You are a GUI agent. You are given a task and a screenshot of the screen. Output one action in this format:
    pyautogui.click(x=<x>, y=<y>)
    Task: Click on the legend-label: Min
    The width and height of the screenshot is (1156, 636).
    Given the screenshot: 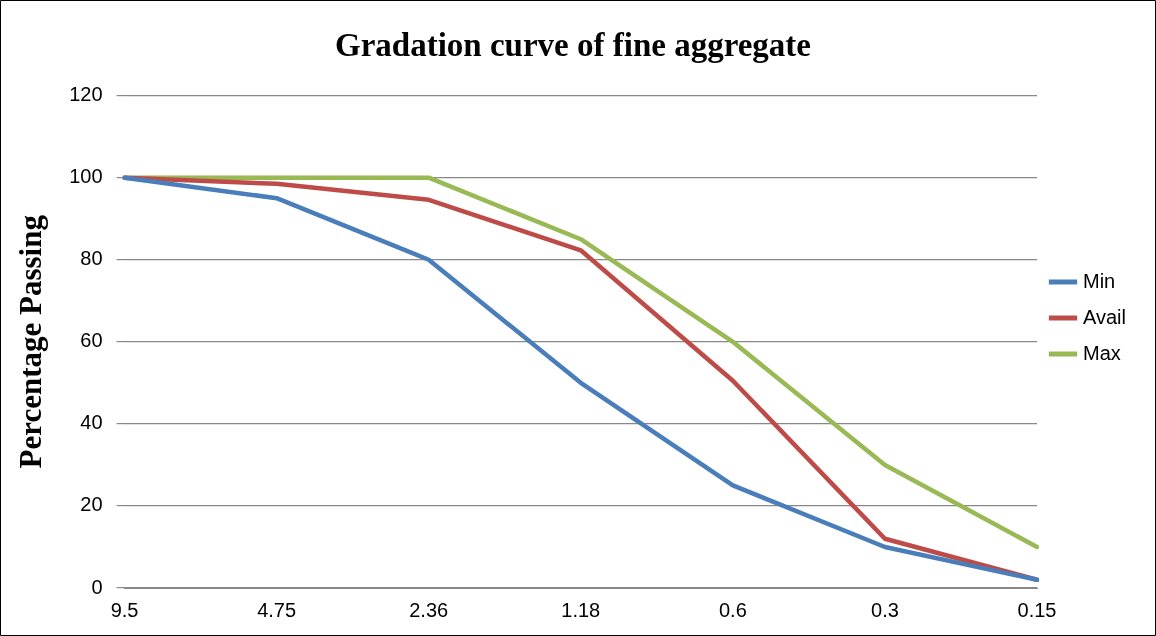 What is the action you would take?
    pyautogui.click(x=1099, y=280)
    